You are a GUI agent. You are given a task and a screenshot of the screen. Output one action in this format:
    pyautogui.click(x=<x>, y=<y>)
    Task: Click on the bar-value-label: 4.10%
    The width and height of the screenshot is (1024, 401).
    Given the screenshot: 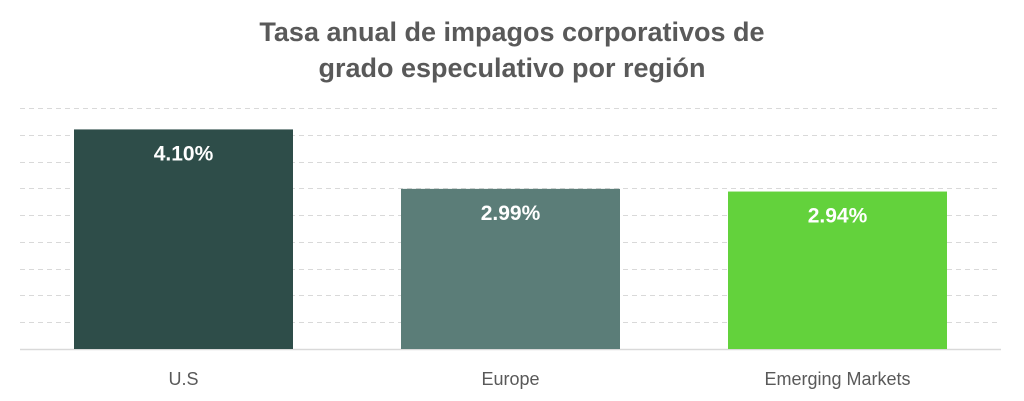 What is the action you would take?
    pyautogui.click(x=184, y=153)
    